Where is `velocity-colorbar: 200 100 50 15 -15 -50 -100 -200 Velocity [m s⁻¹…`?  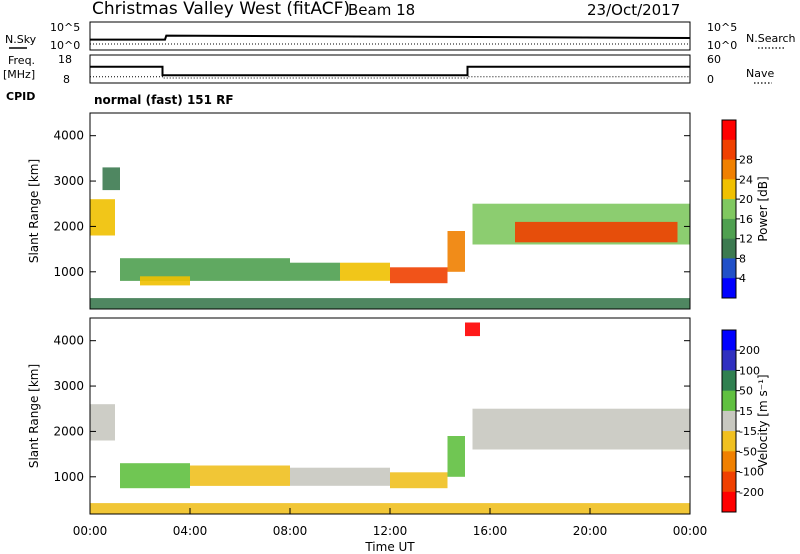
velocity-colorbar: 200 100 50 15 -15 -50 -100 -200 Velocity [m s⁻¹… is located at coordinates (745, 421).